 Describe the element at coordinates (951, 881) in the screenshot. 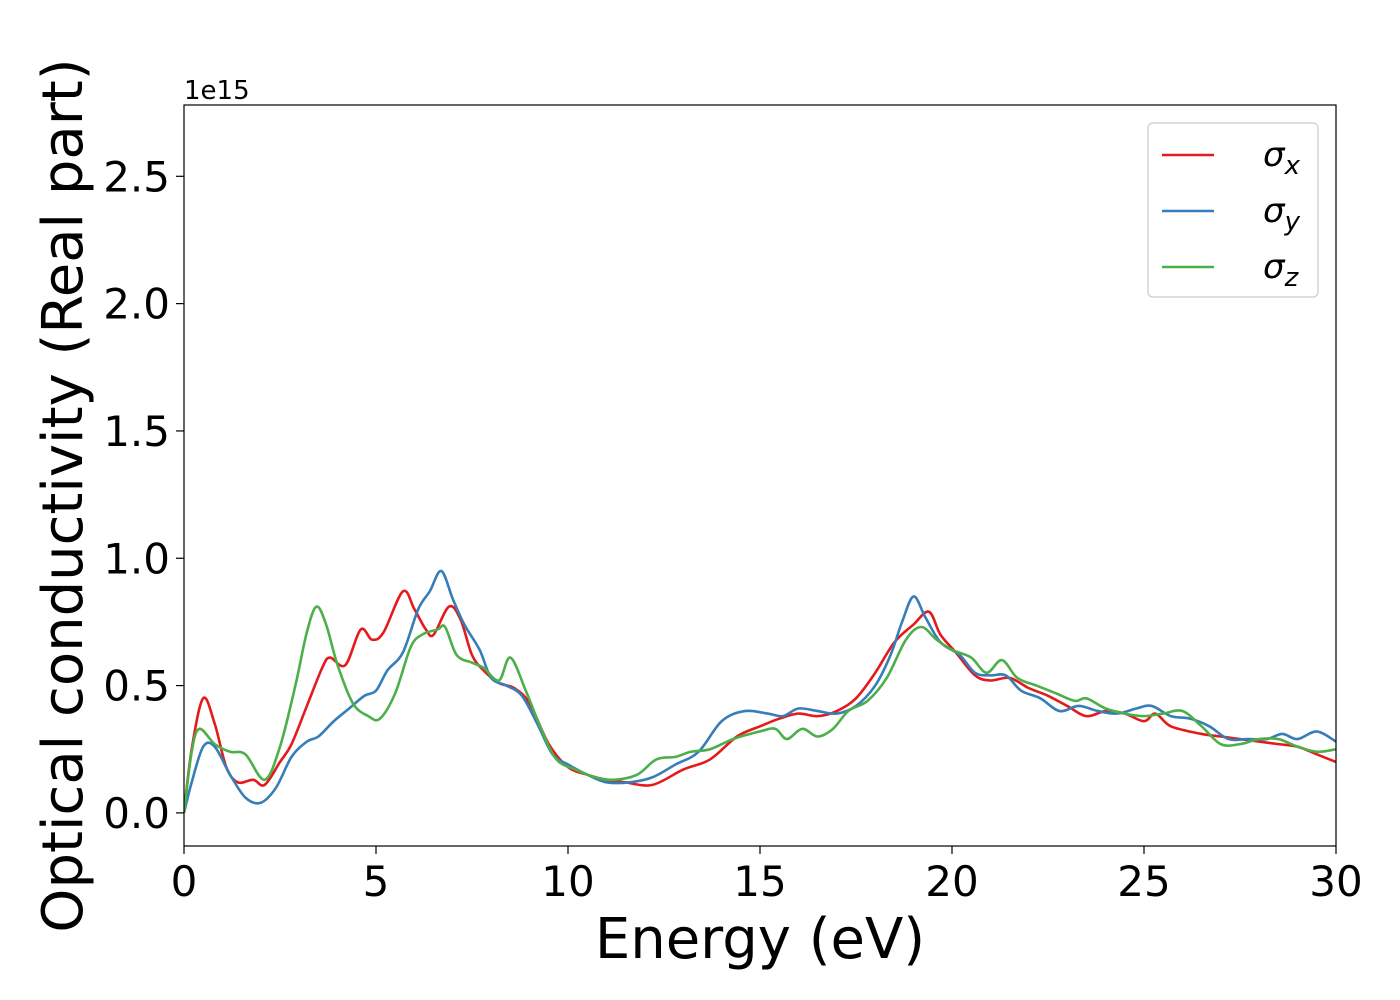

I see `x-tick-label: 20` at that location.